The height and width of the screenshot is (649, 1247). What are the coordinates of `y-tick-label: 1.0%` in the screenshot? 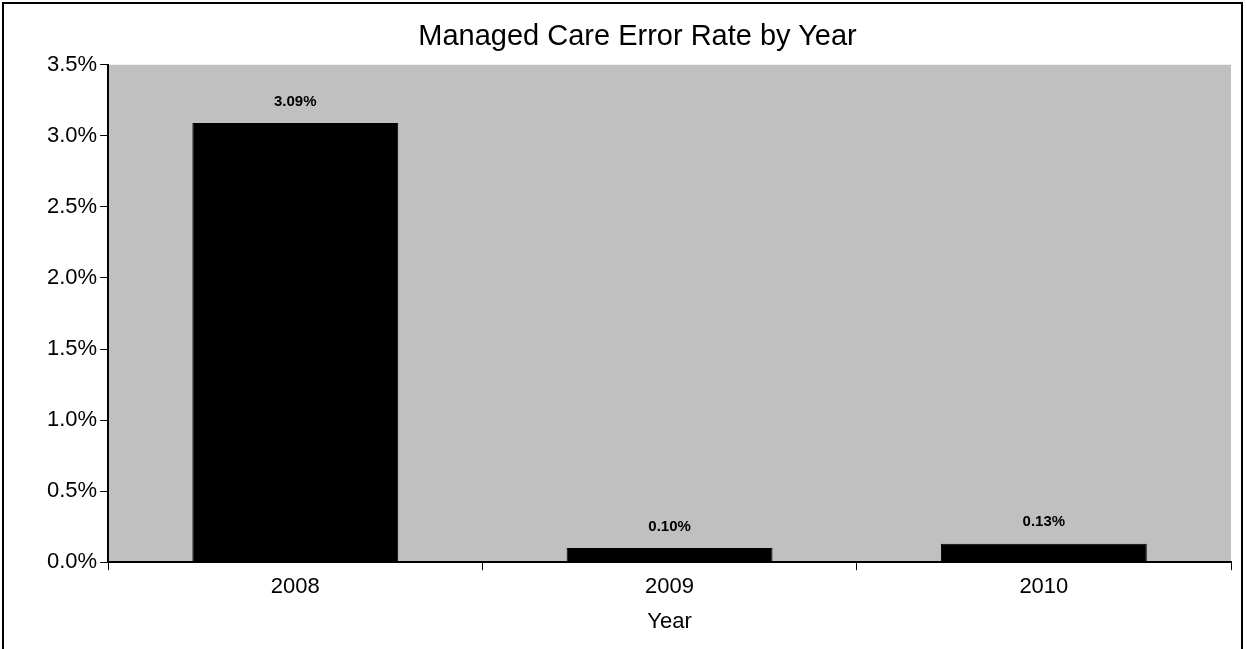 It's located at (72, 419).